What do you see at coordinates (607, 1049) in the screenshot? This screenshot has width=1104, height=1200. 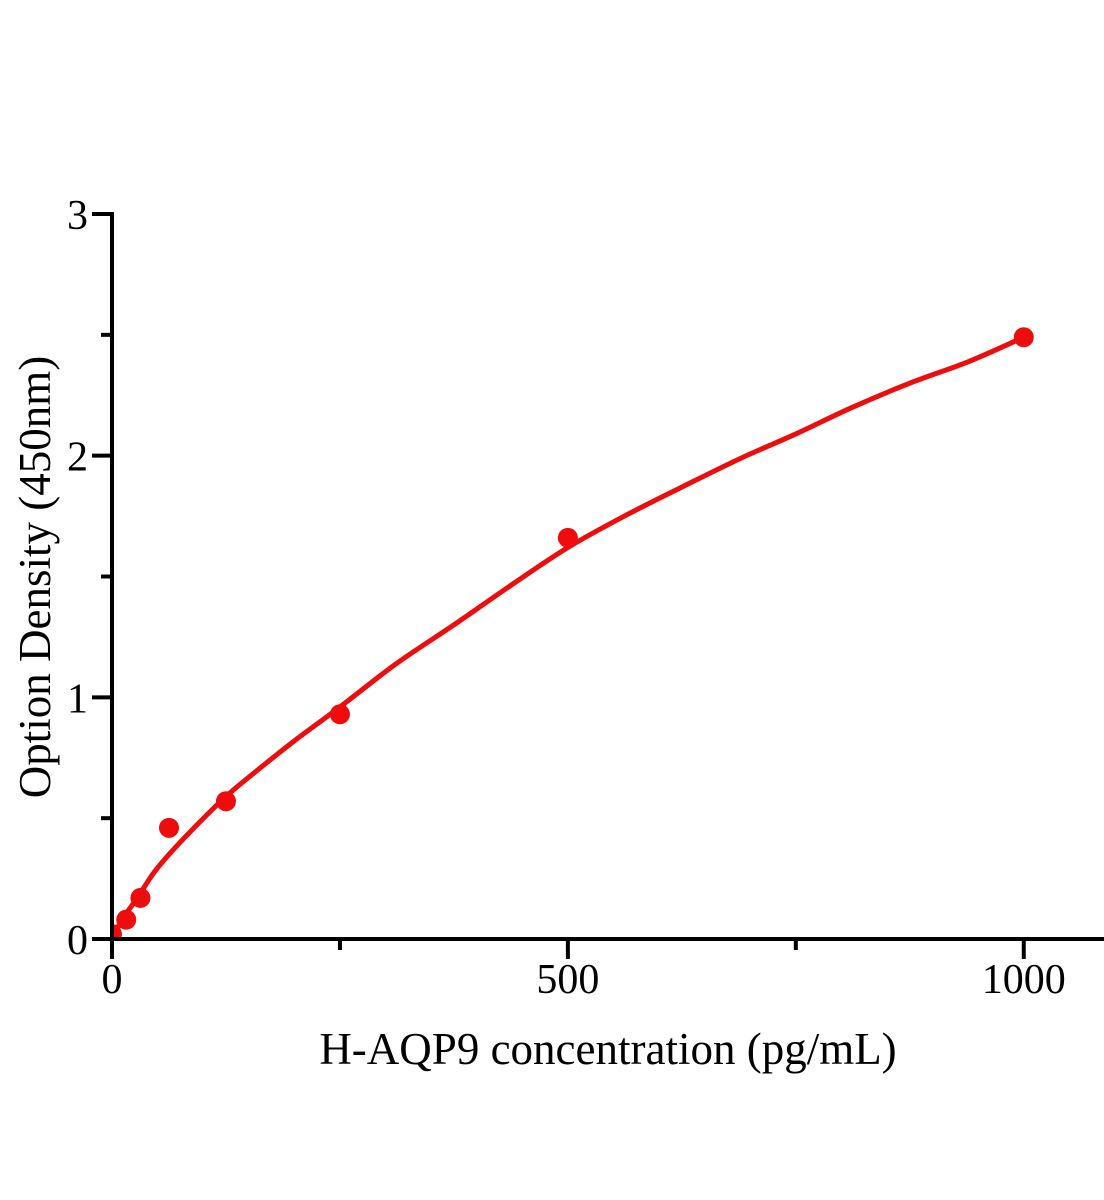 I see `x-axis-title: H-AQP9 concentration (pg/mL)` at bounding box center [607, 1049].